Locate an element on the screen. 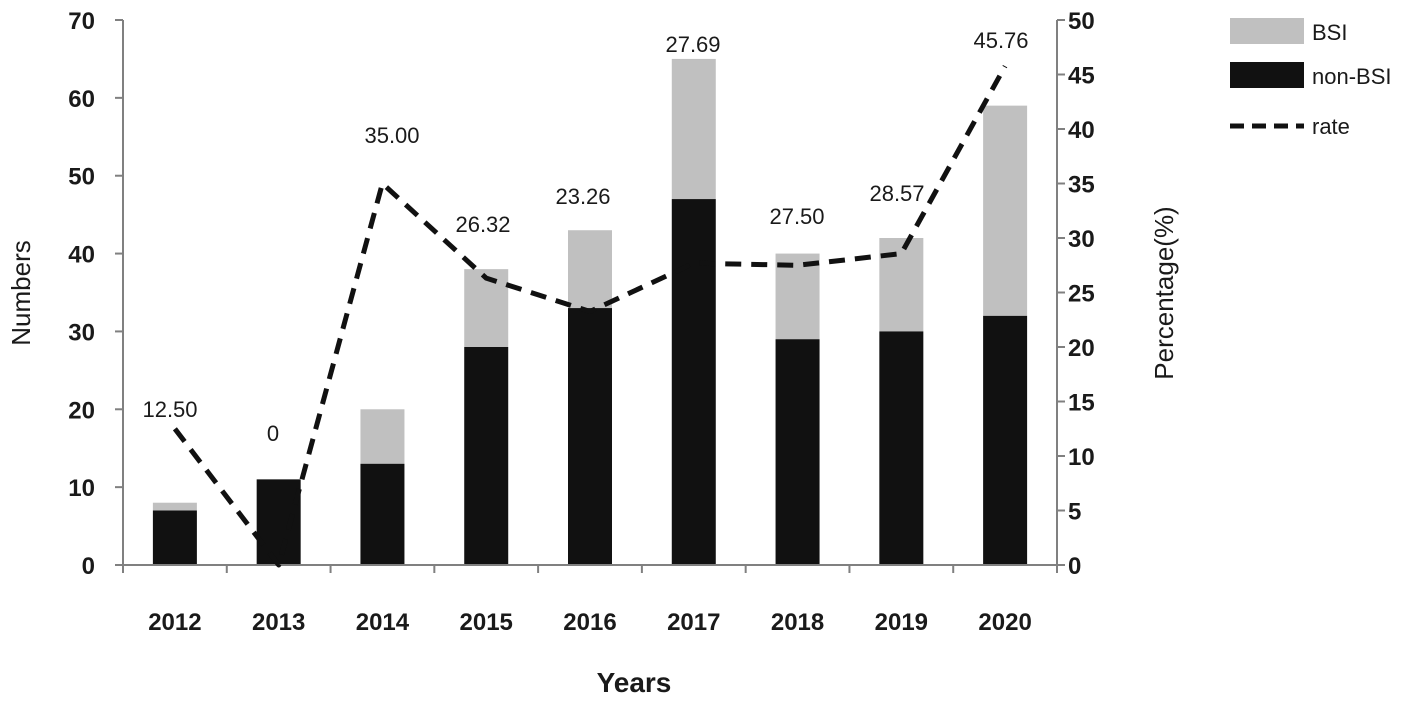  legend: BSI non-BSI rate is located at coordinates (1311, 78).